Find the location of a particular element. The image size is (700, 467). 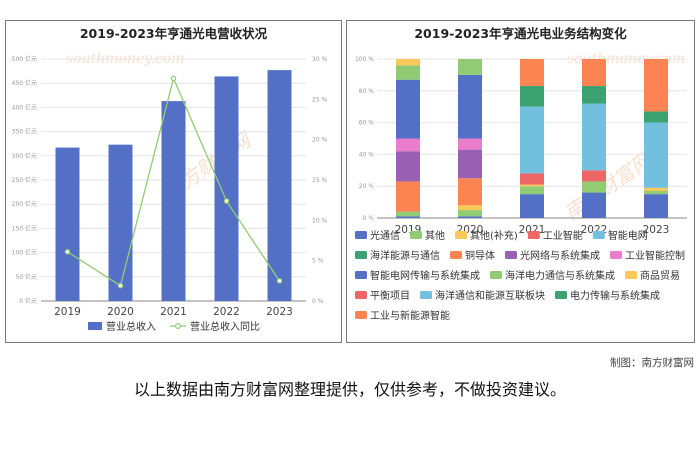

legend-label: 工业与新能源智能 is located at coordinates (410, 315).